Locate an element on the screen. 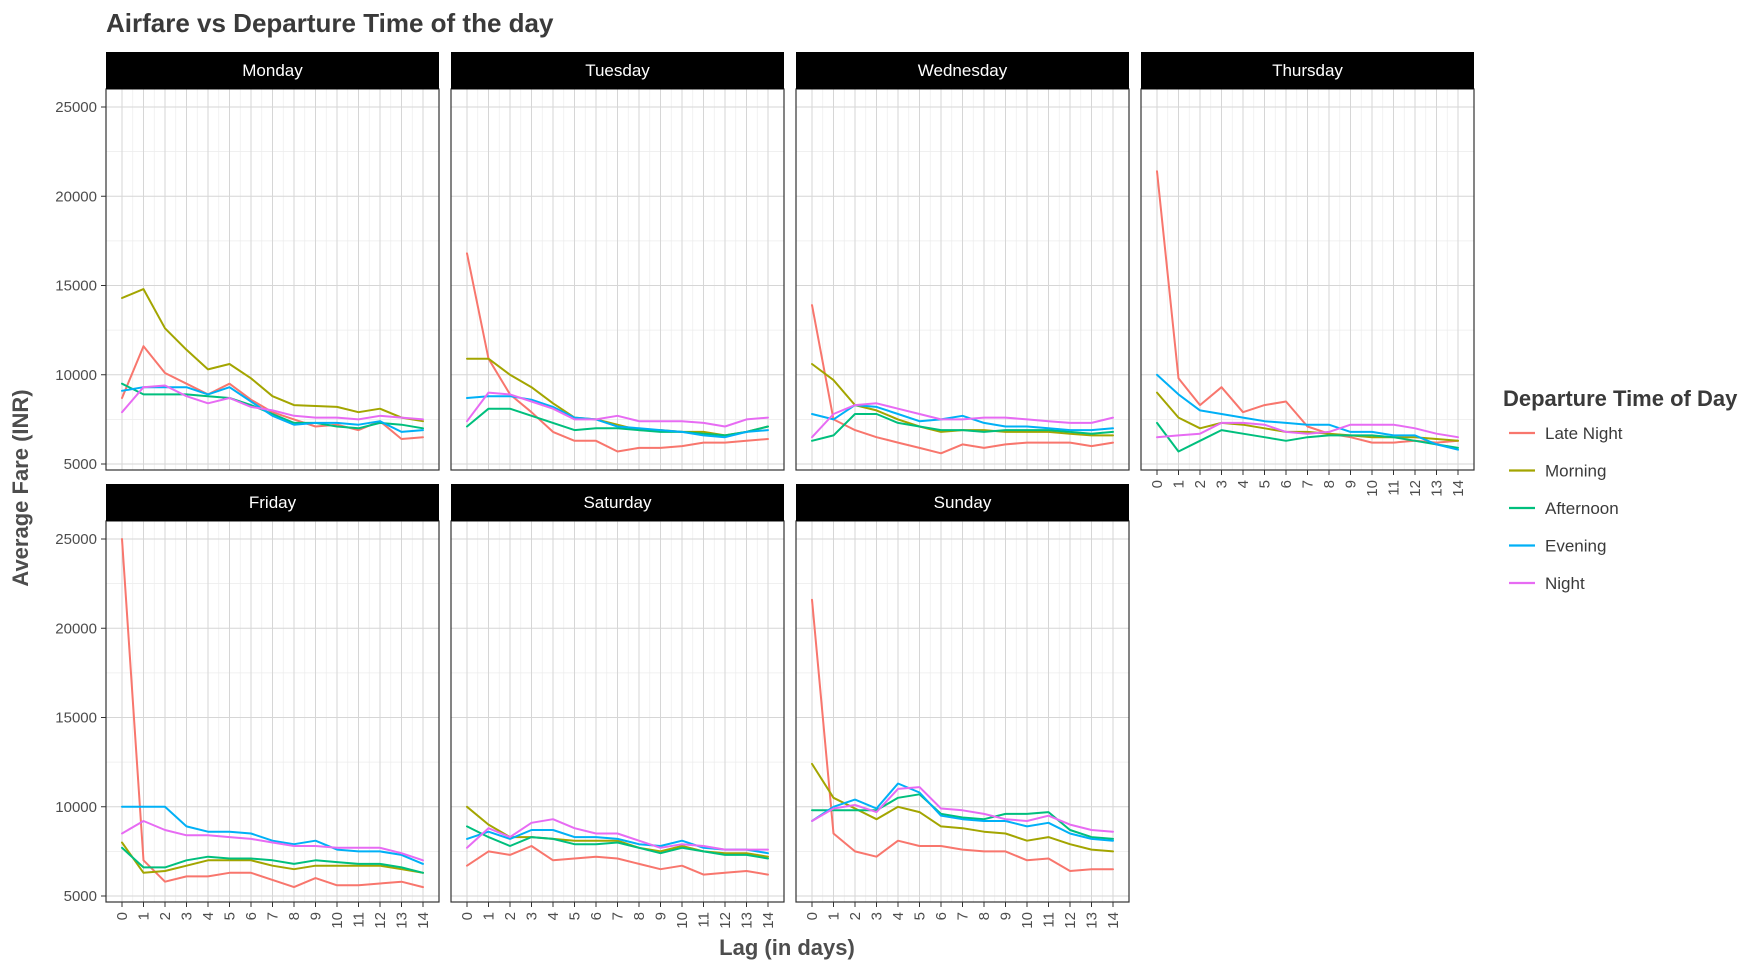 The height and width of the screenshot is (977, 1762). legend-label: Late Night is located at coordinates (1584, 433).